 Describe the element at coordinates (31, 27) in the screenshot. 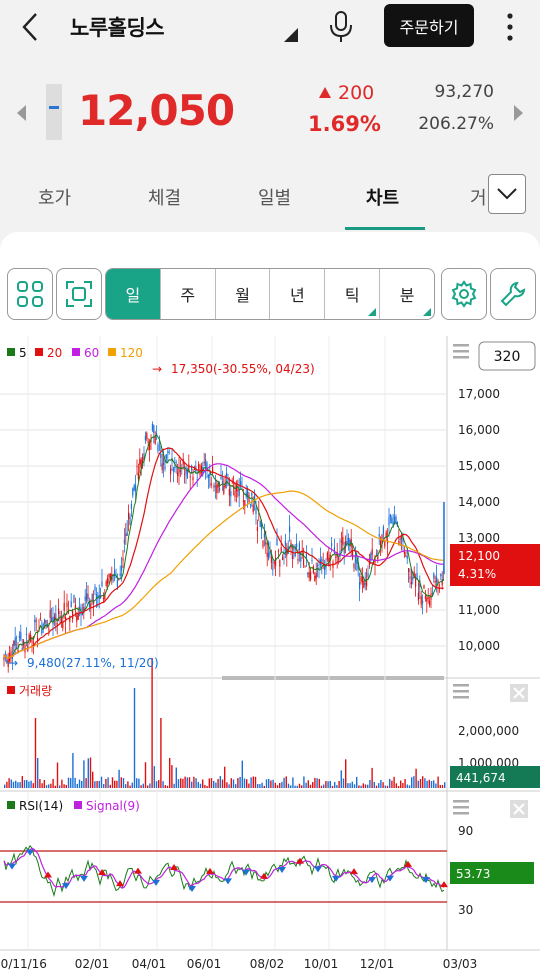

I see `back-arrow-icon` at that location.